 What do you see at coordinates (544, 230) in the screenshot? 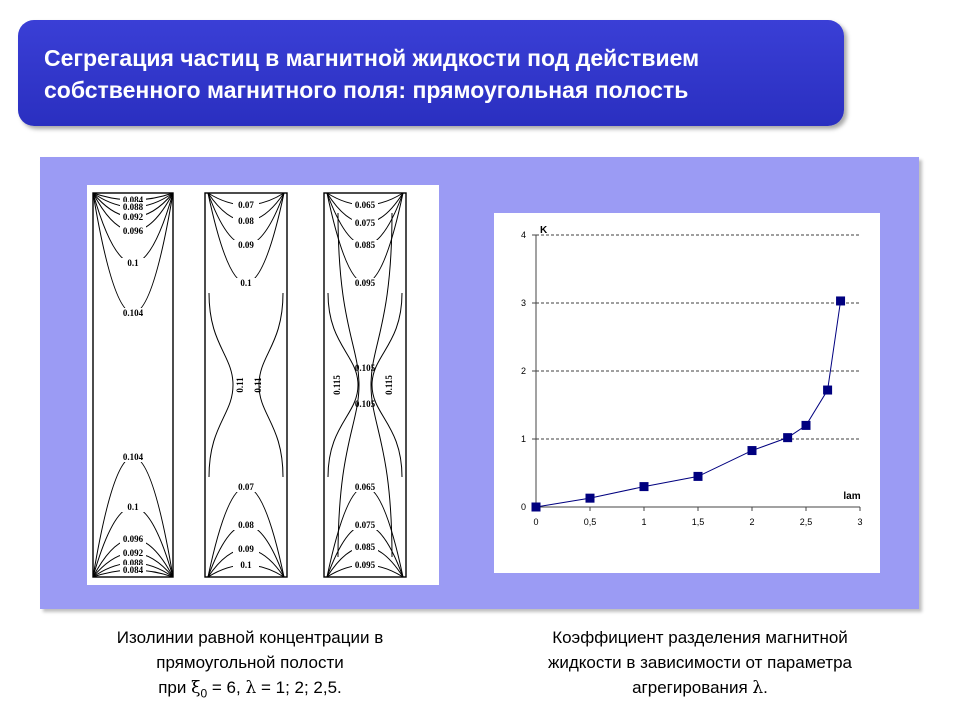
I see `y-axis-label: K` at bounding box center [544, 230].